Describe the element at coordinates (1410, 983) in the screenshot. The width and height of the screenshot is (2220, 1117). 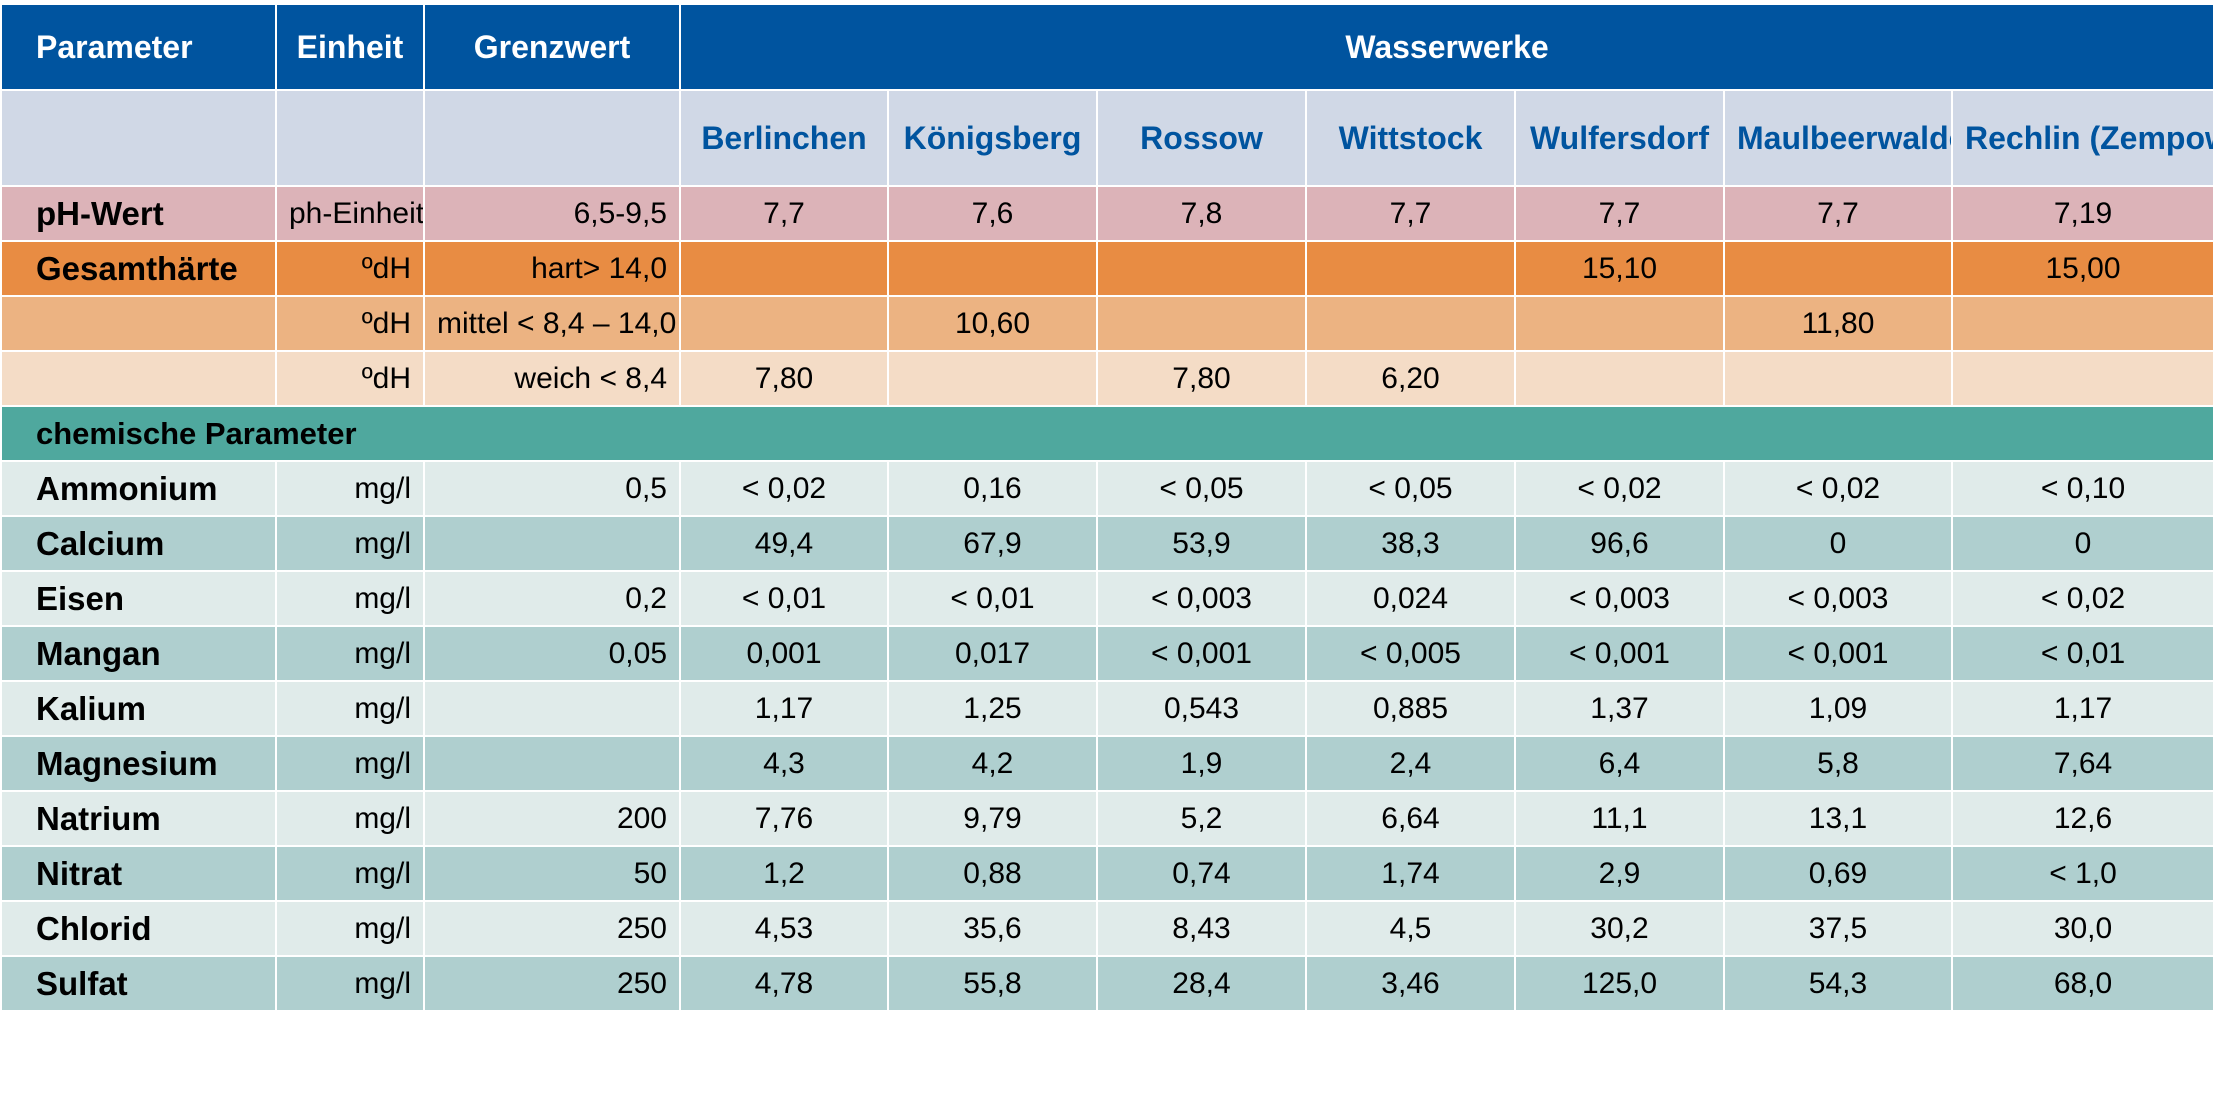
I see `table-cell: 3,46` at that location.